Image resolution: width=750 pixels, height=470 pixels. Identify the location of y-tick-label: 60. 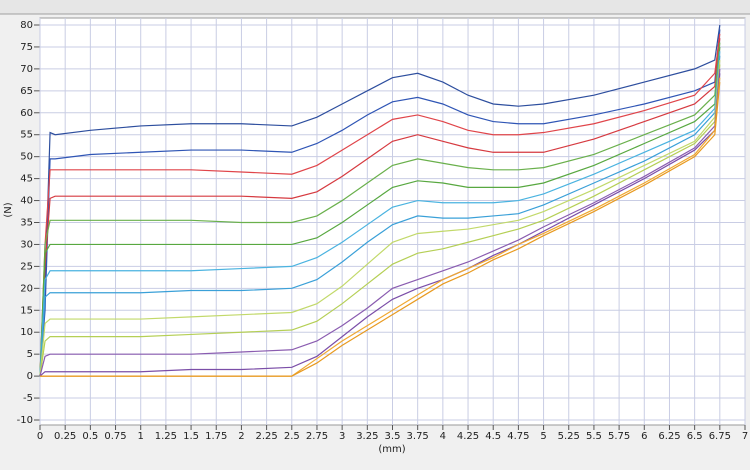
(26, 113).